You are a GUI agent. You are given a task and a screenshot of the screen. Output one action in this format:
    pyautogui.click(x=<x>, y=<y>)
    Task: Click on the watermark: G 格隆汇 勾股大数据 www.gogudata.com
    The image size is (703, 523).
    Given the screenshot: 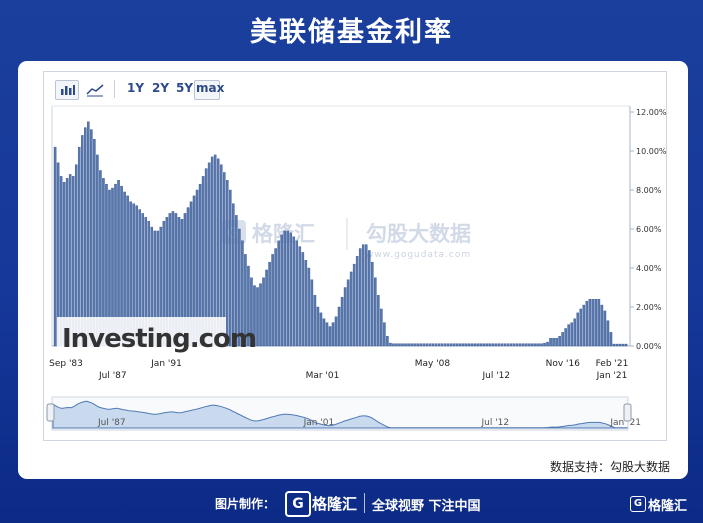 What is the action you would take?
    pyautogui.click(x=346, y=239)
    